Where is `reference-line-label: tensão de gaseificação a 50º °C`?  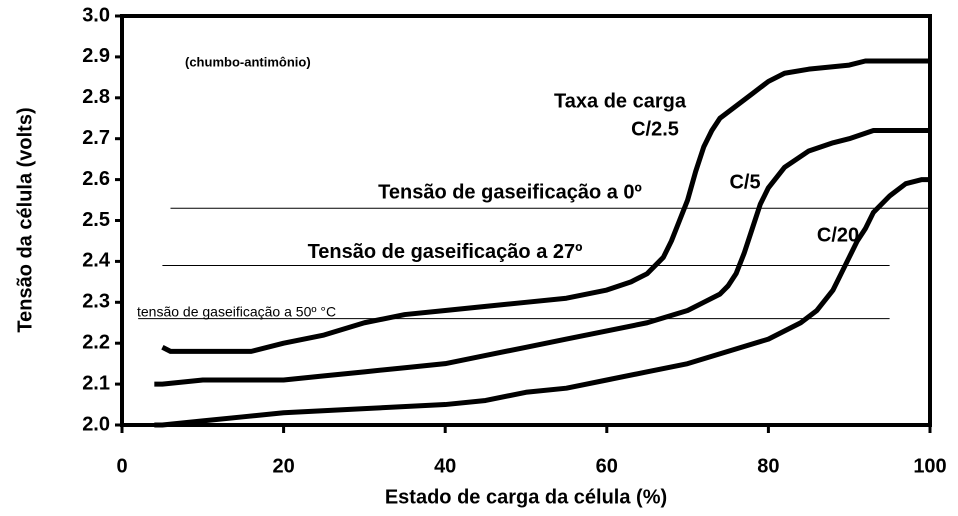 reference-line-label: tensão de gaseificação a 50º °C is located at coordinates (236, 311).